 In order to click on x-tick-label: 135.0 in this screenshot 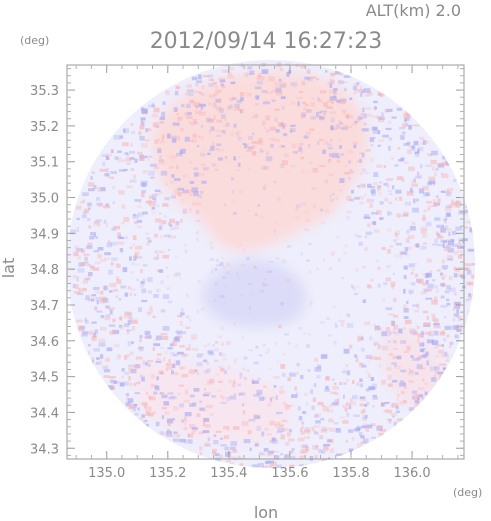, I will do `click(106, 473)`.